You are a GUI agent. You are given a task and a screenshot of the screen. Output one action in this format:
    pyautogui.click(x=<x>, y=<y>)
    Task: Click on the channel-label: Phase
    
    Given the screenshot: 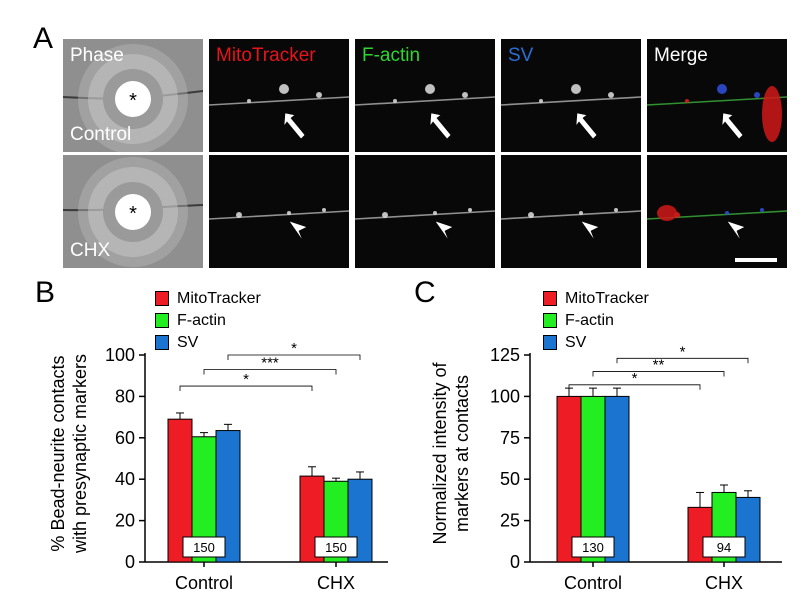 What is the action you would take?
    pyautogui.click(x=97, y=55)
    